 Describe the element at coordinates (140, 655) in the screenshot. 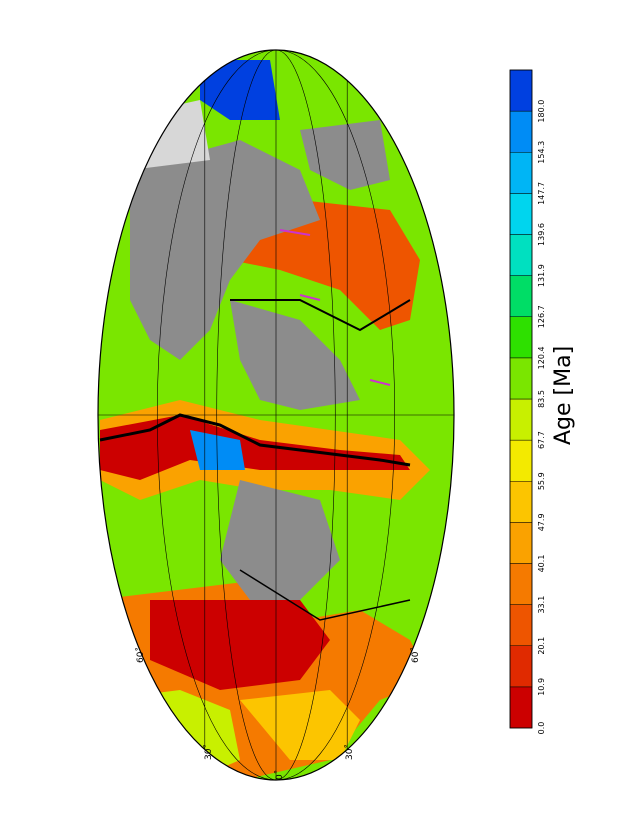

I see `grid-label-lon-60-a: 60˚` at that location.